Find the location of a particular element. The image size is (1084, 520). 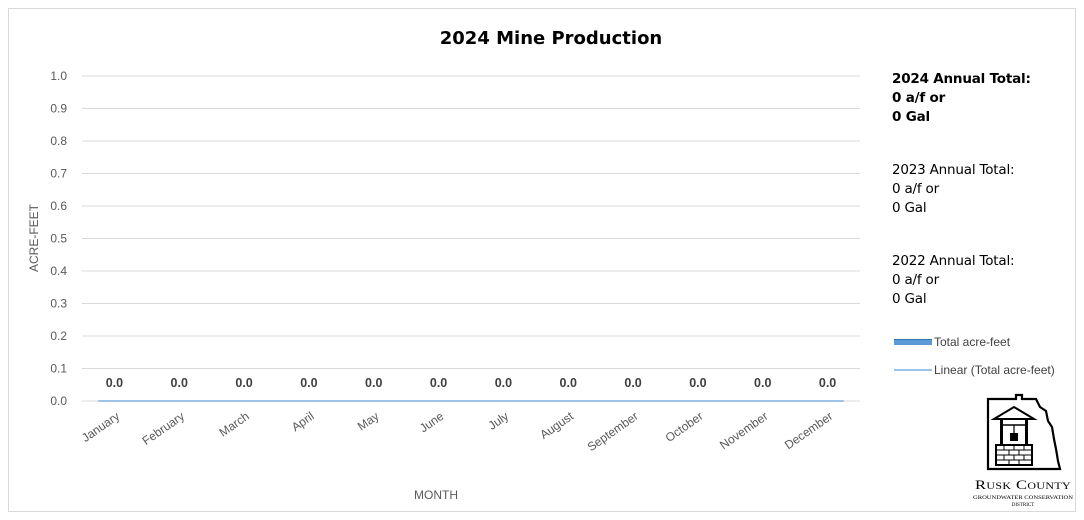

annual-total-2023: 2023 Annual Total: 0 a/f or 0 Gal is located at coordinates (953, 189).